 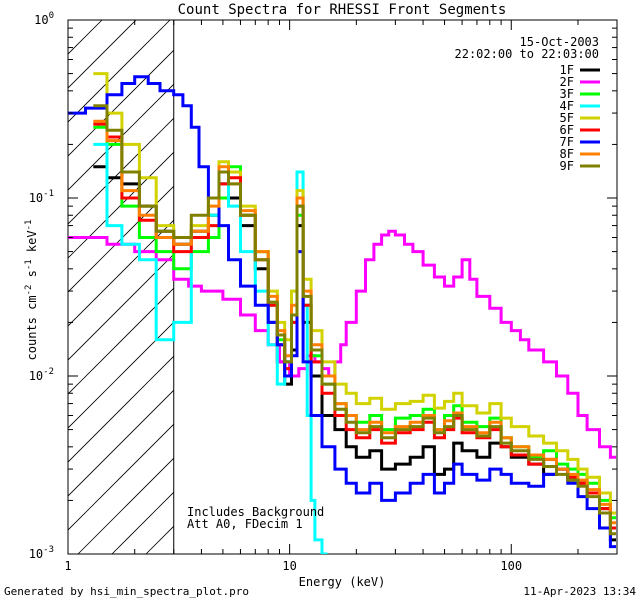 What do you see at coordinates (255, 512) in the screenshot?
I see `annotation-background: Includes Background` at bounding box center [255, 512].